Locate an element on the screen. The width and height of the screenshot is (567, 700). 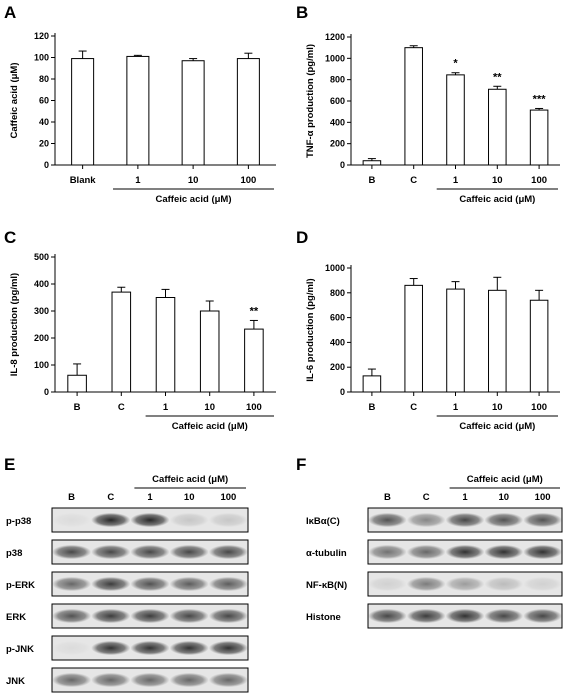
blot-row: p-ERK is located at coordinates (127, 584).